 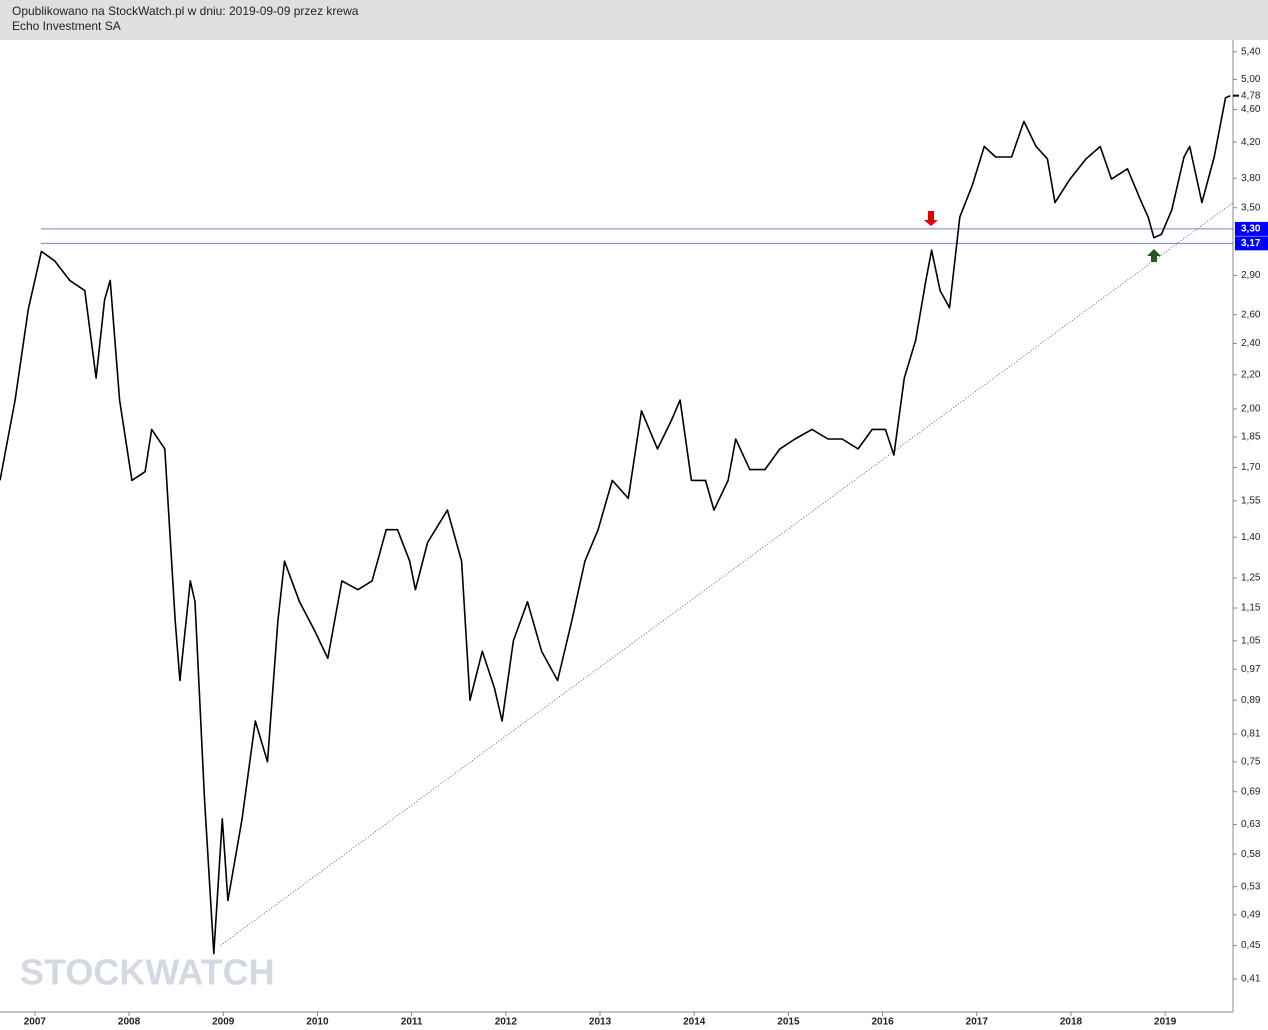 I want to click on x-tick-label: 2011, so click(x=412, y=1022).